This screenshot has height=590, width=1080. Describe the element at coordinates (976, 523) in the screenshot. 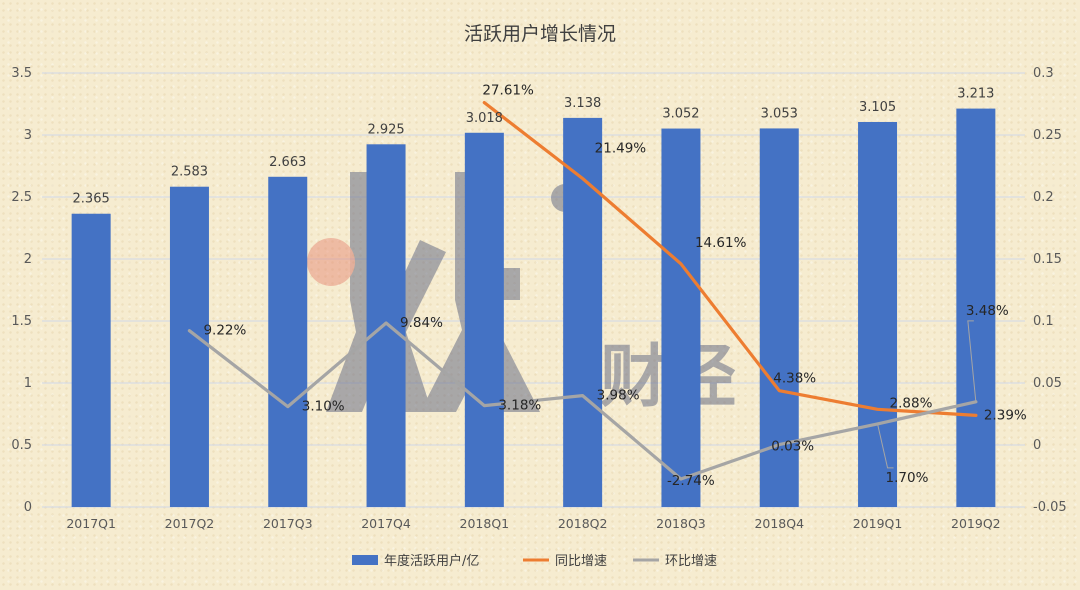

I see `x-tick-label: 2019Q2` at that location.